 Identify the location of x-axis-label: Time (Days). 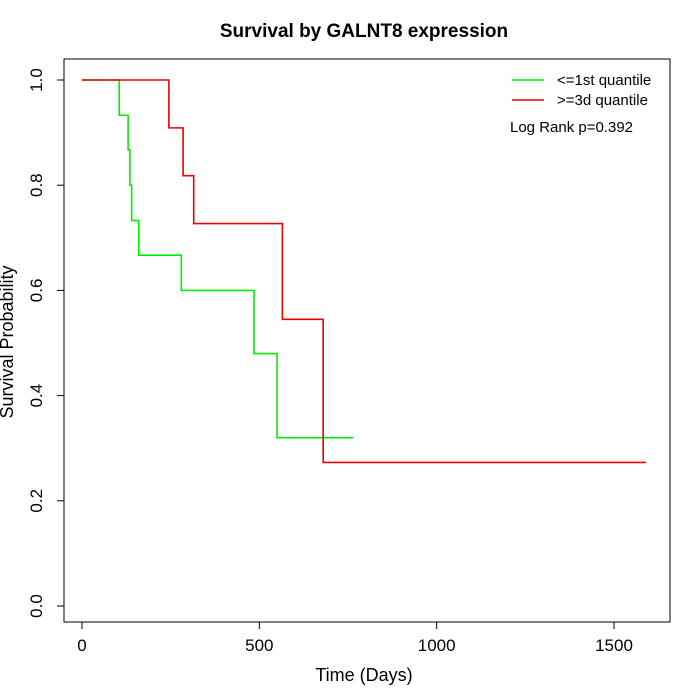
(363, 675).